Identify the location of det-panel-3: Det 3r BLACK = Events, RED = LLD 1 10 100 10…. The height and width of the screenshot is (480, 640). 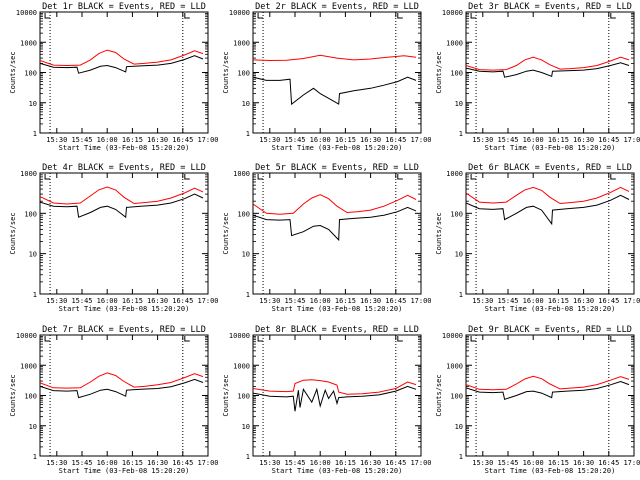
(537, 77).